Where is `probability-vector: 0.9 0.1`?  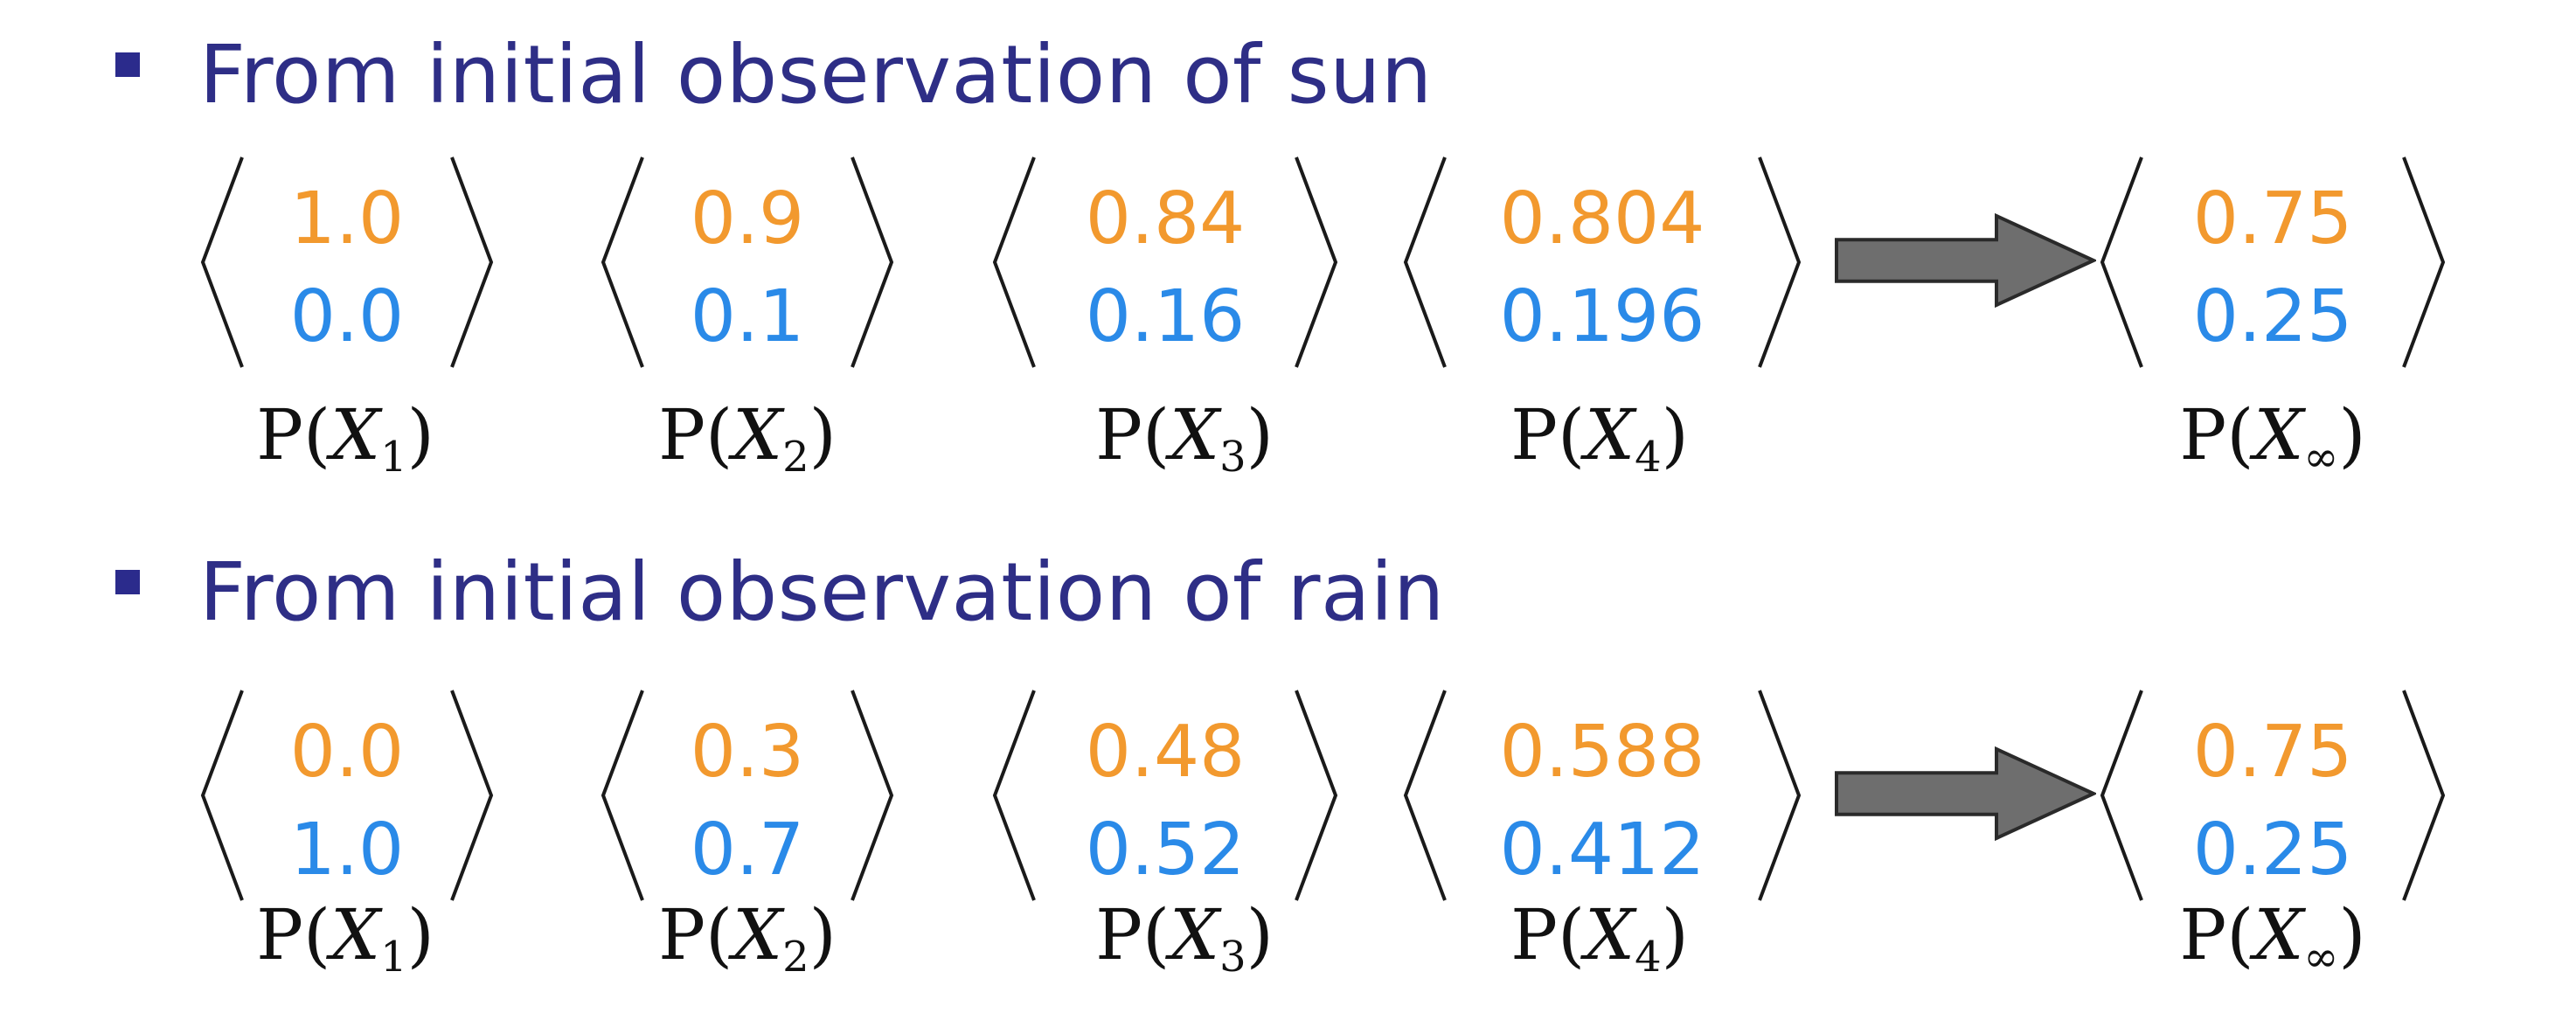 probability-vector: 0.9 0.1 is located at coordinates (747, 262).